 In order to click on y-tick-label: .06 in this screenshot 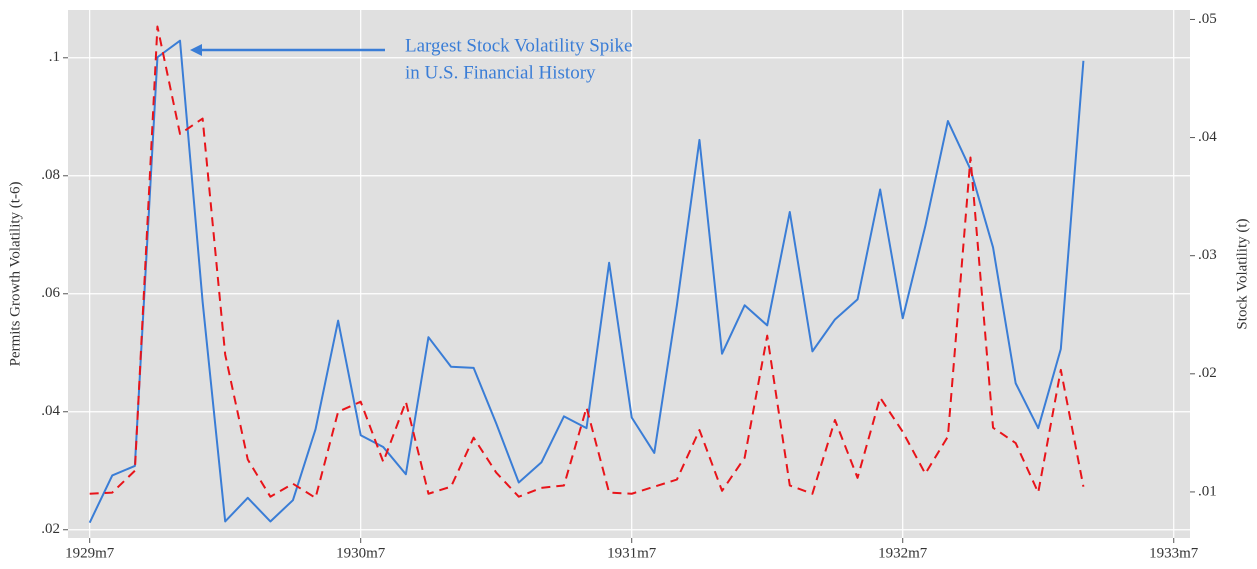, I will do `click(50, 293)`.